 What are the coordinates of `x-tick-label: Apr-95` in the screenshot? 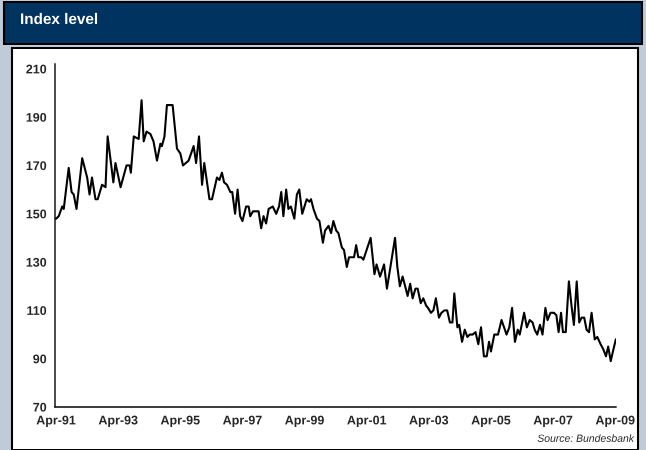 It's located at (180, 421).